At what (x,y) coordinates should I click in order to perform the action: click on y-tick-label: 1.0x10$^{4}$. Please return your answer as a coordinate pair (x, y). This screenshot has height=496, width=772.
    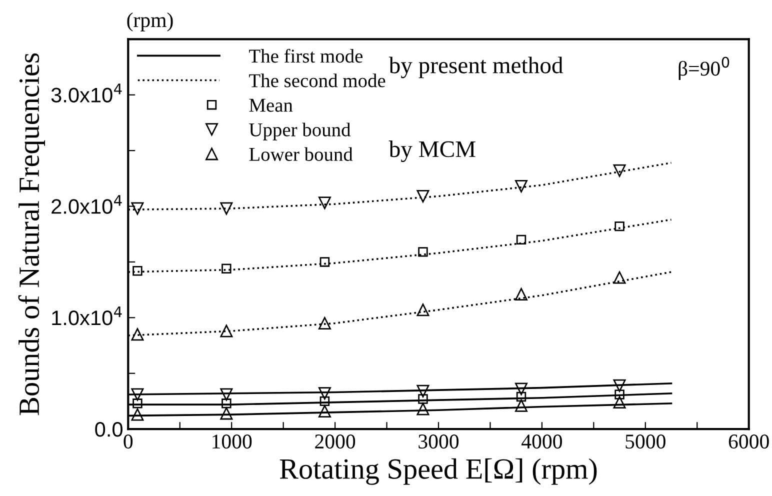
    Looking at the image, I should click on (87, 316).